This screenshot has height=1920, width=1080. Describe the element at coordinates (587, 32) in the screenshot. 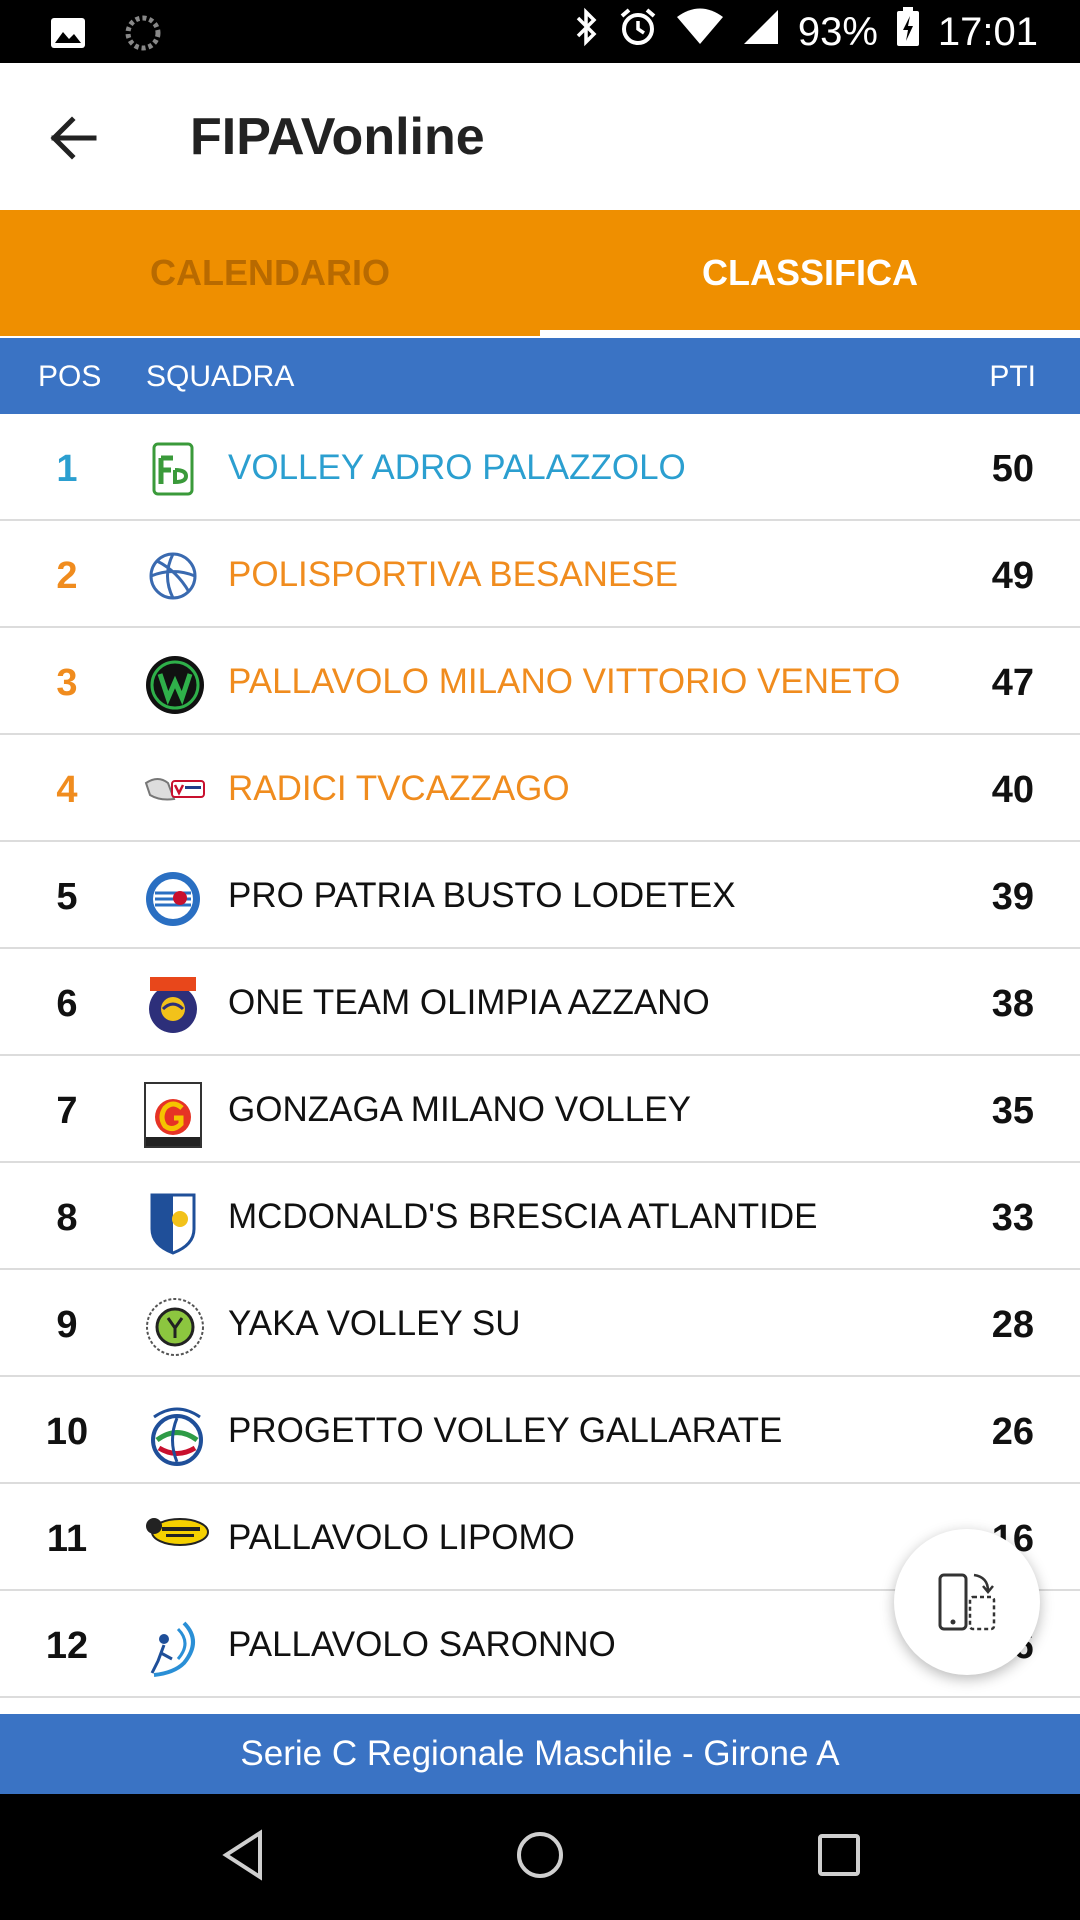

I see `bluetooth-icon` at that location.